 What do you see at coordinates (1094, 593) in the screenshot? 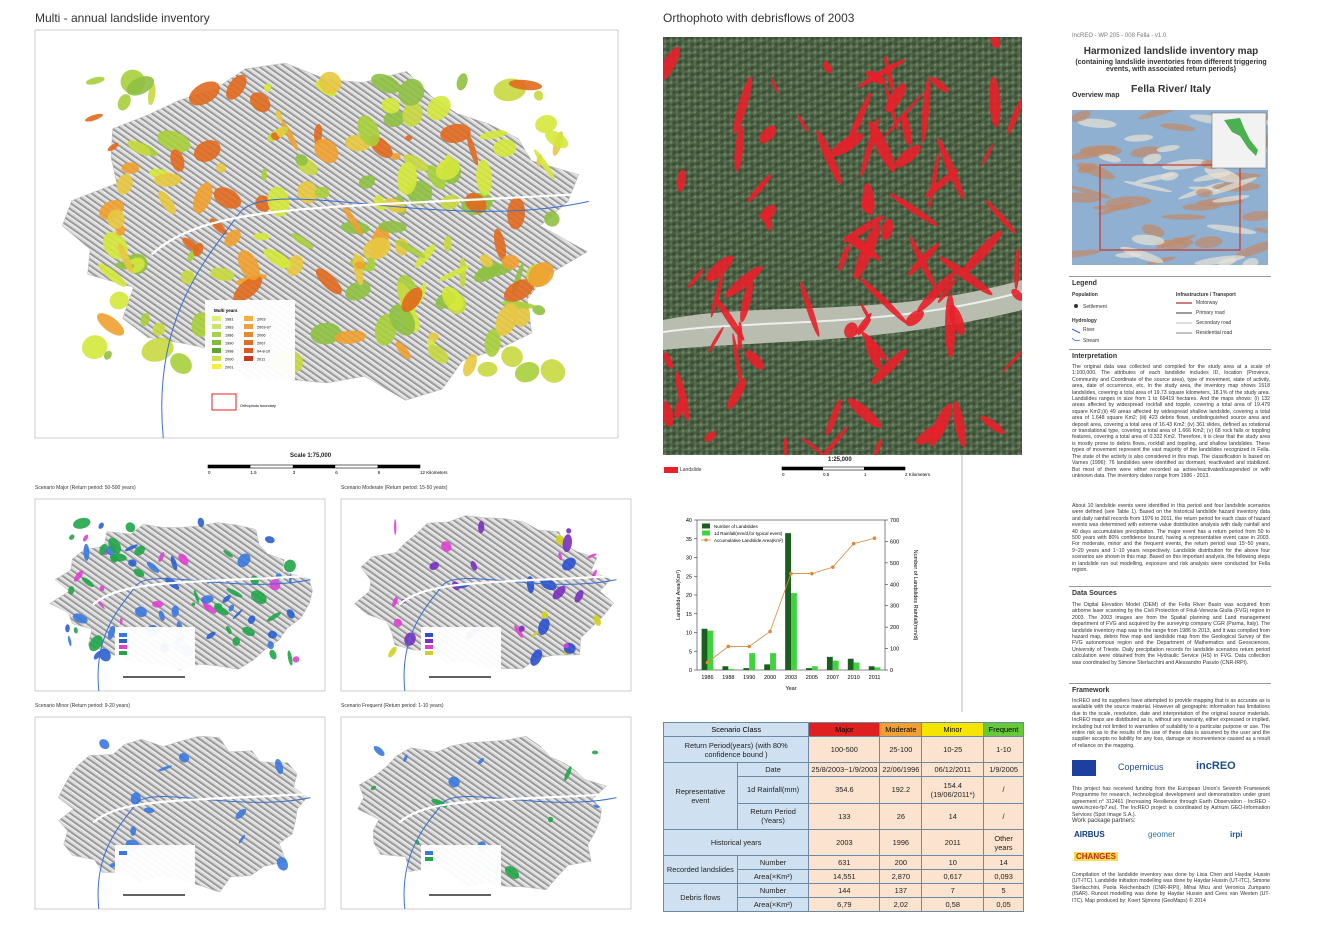
I see `section-title: Data Sources` at bounding box center [1094, 593].